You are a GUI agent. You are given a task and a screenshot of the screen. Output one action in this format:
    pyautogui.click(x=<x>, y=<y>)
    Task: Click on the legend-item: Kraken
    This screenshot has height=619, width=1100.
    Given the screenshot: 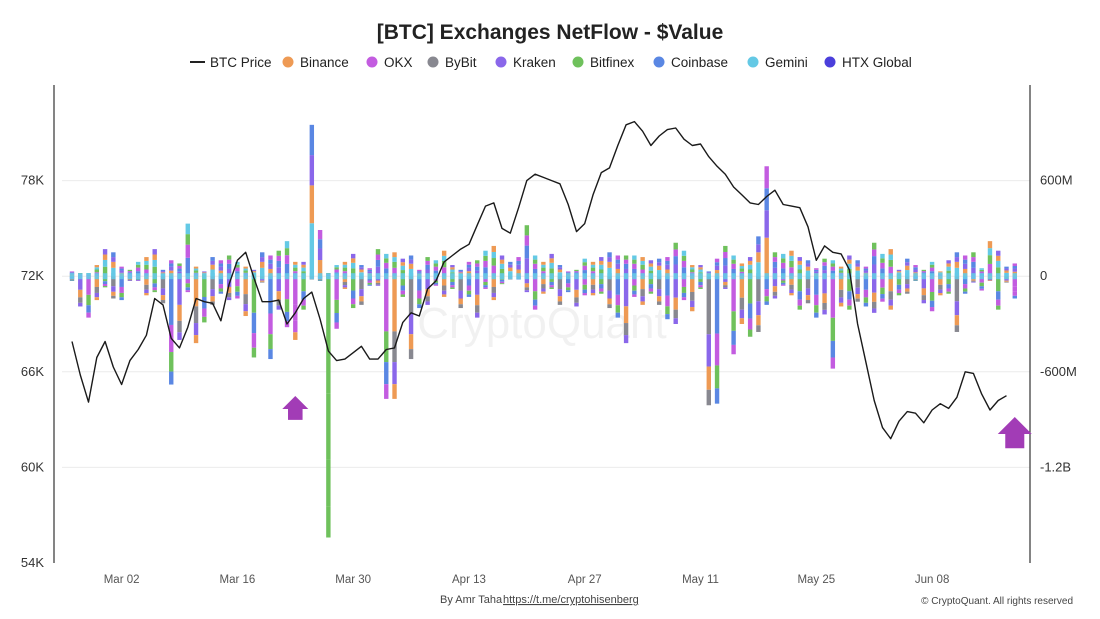 What is the action you would take?
    pyautogui.click(x=525, y=62)
    